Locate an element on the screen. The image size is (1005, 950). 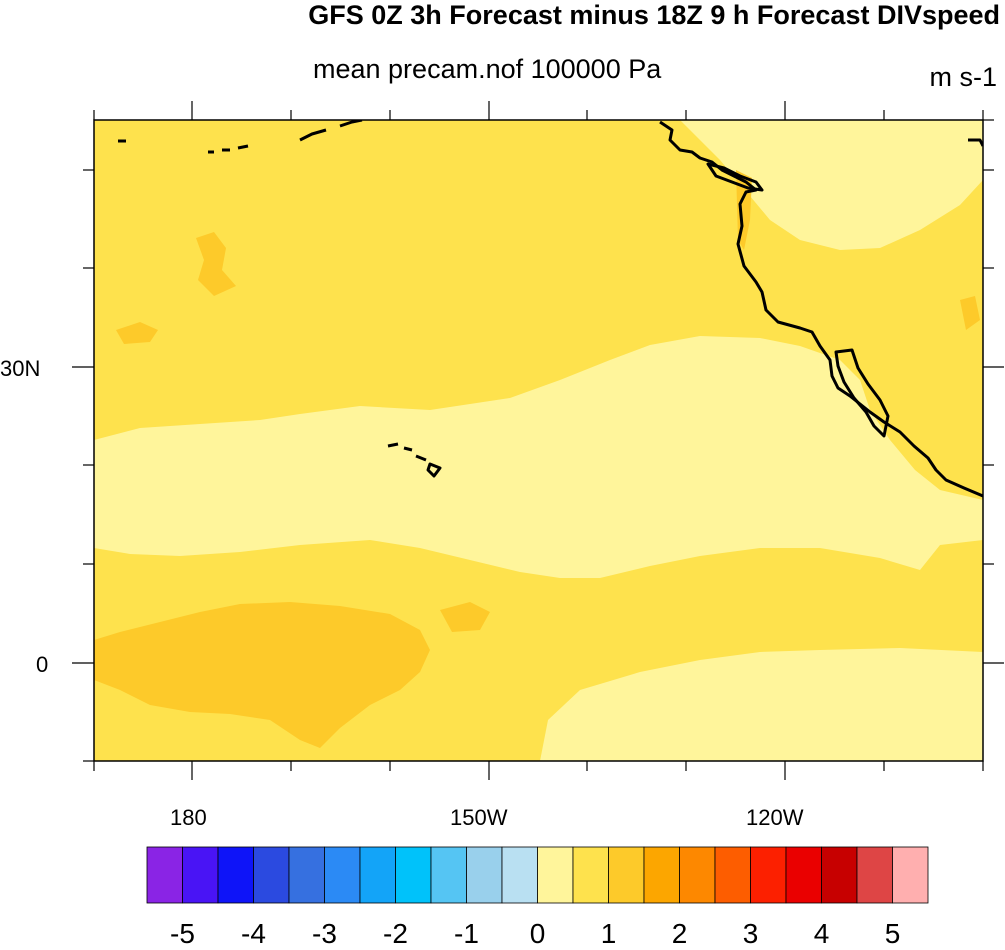
colorbar-label: 5 is located at coordinates (892, 933).